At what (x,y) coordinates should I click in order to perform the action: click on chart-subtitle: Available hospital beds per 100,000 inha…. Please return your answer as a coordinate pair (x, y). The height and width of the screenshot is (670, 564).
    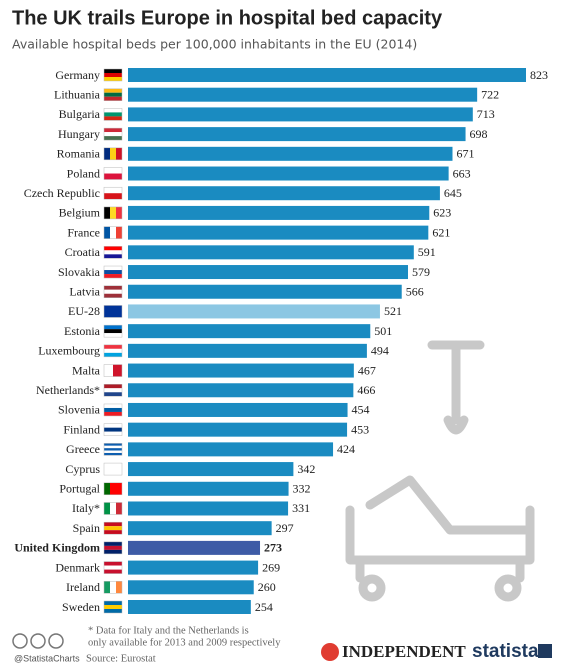
    Looking at the image, I should click on (214, 44).